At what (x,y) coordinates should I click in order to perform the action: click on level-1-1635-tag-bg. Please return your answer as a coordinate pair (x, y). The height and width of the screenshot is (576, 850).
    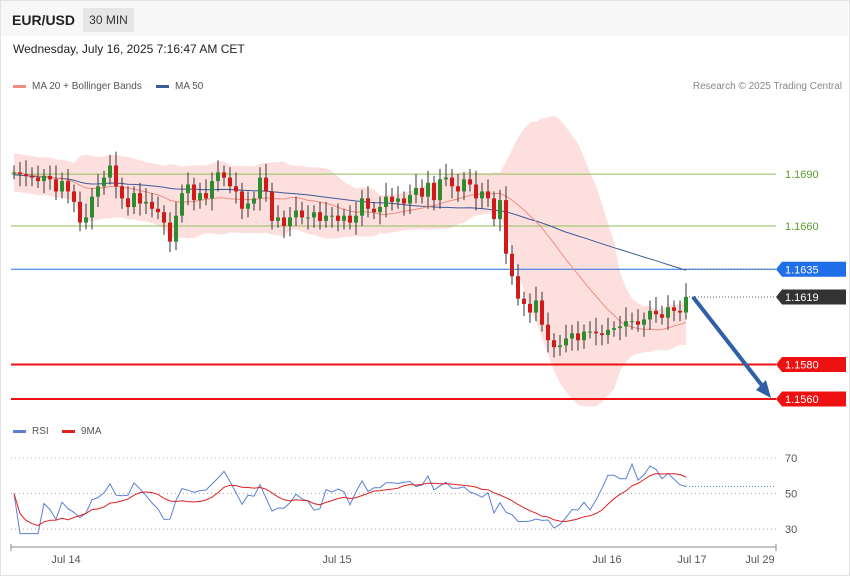
    Looking at the image, I should click on (811, 269).